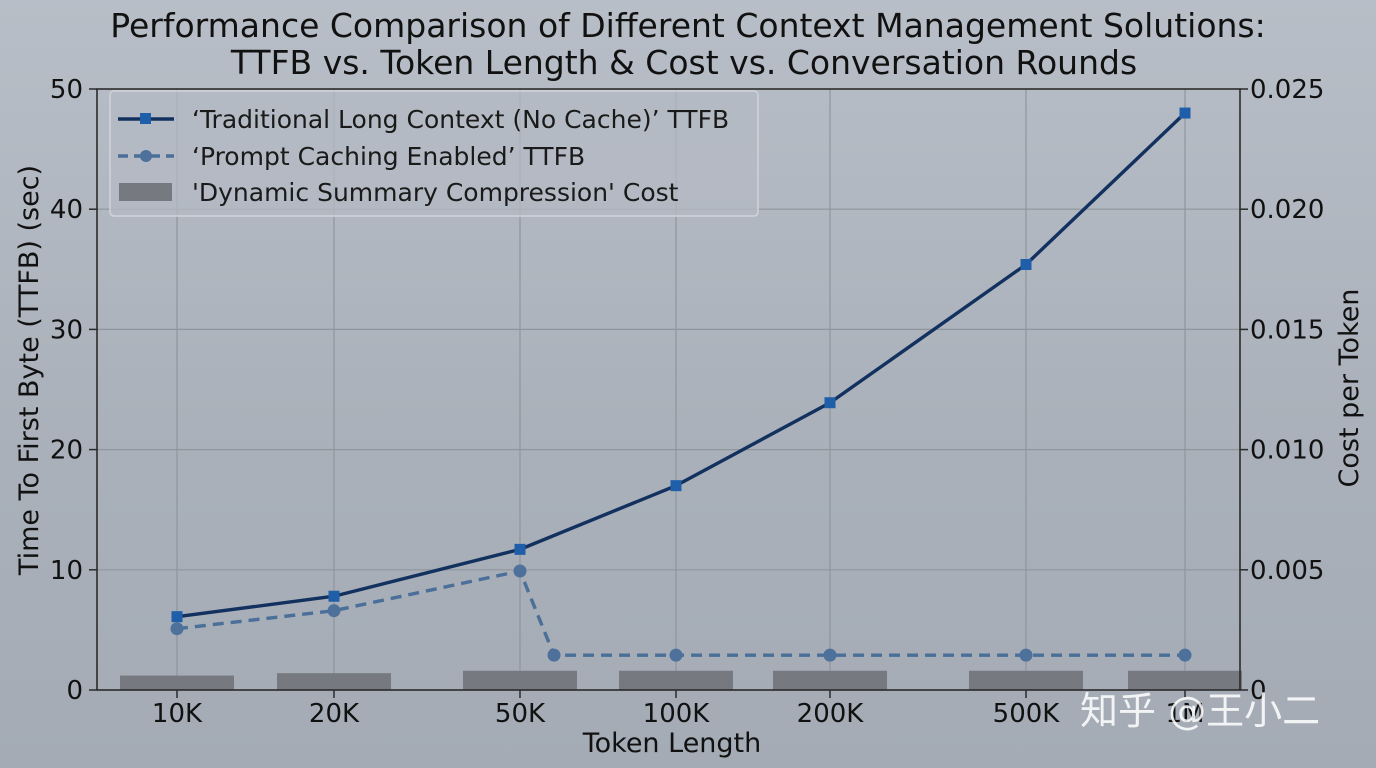  I want to click on x-axis-label: Token Length, so click(672, 743).